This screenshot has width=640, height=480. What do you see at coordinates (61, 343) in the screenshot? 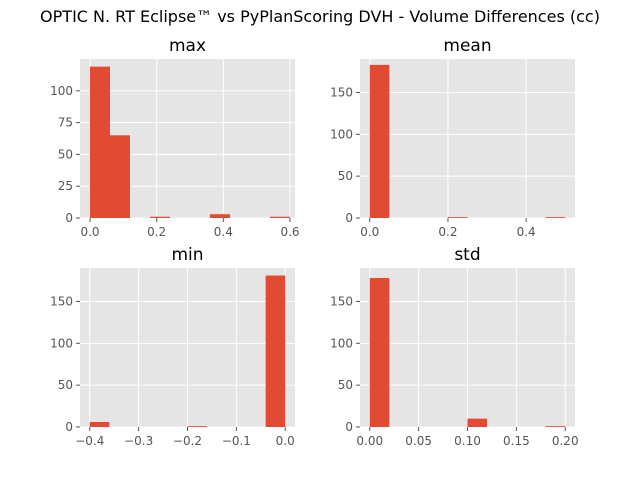
I see `y-tick-label-min: 100` at bounding box center [61, 343].